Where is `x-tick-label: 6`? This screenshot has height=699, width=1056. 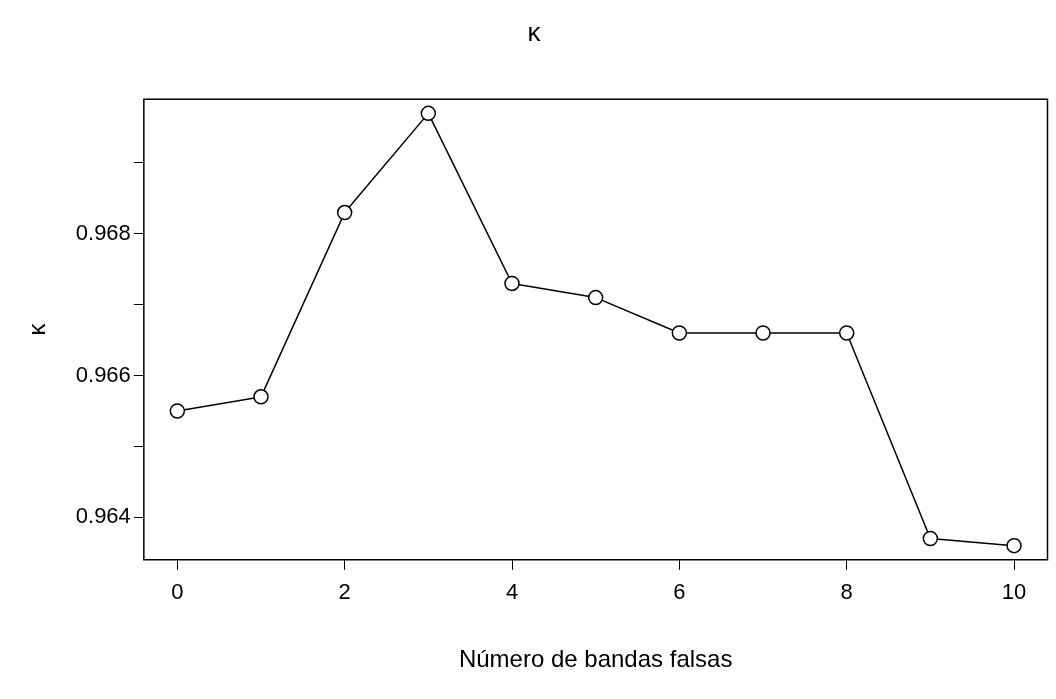 x-tick-label: 6 is located at coordinates (679, 592).